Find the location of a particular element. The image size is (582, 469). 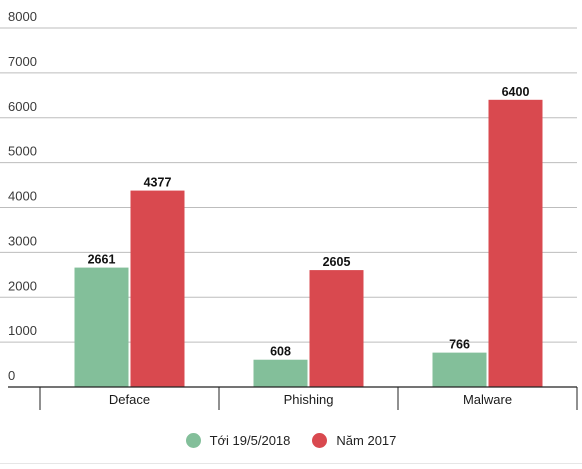

legend: Tới 19/5/2018 Năm 2017 is located at coordinates (291, 440).